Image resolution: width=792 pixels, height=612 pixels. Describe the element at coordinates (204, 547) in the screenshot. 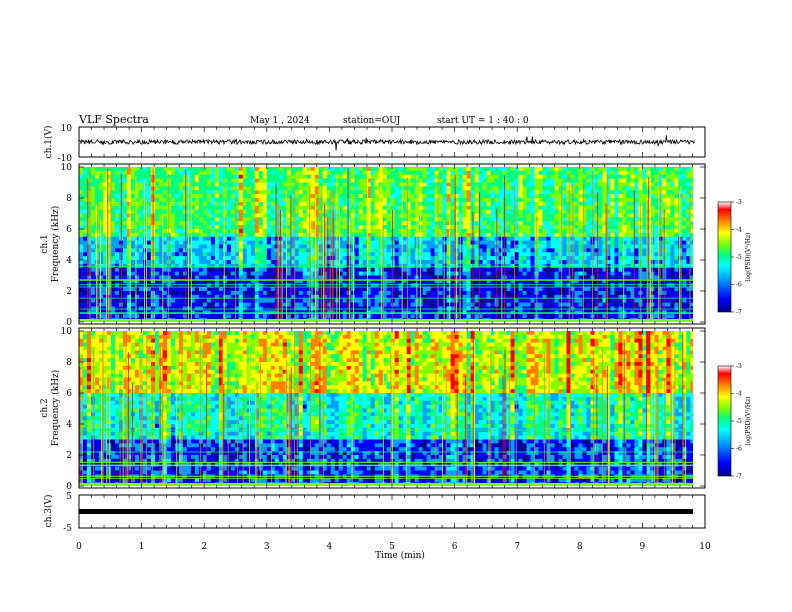

I see `x-tick-label: 2` at that location.